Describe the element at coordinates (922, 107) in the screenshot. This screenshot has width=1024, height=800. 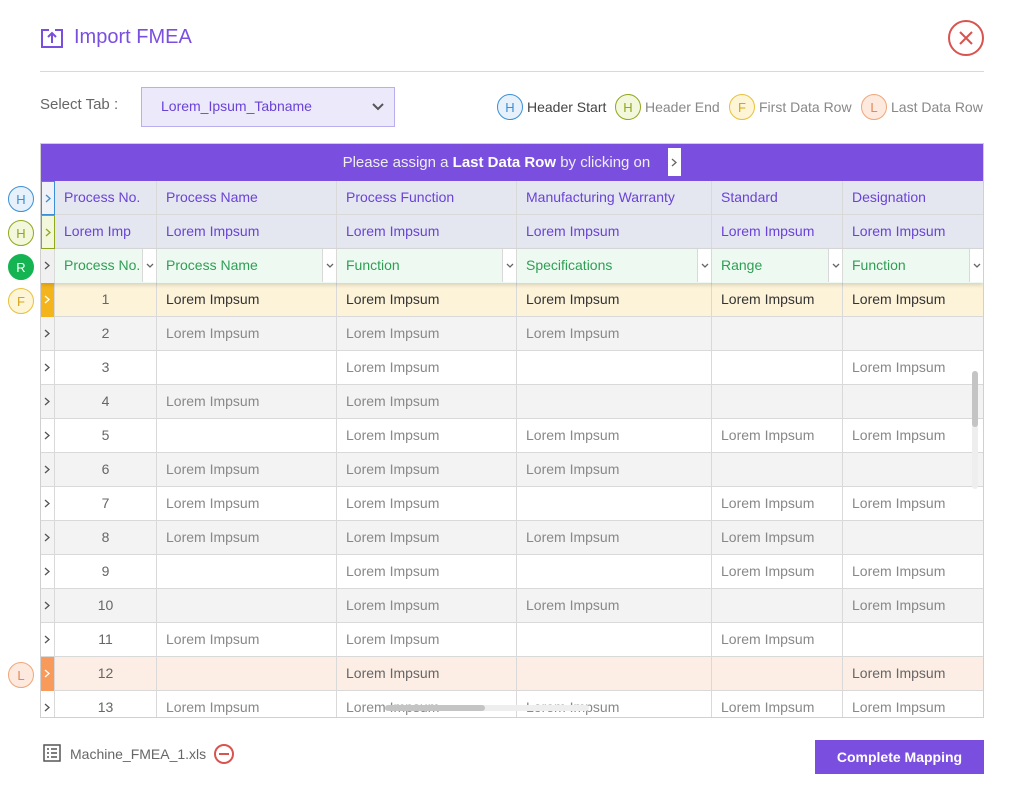
I see `legend-last-data-row: L Last Data Row` at that location.